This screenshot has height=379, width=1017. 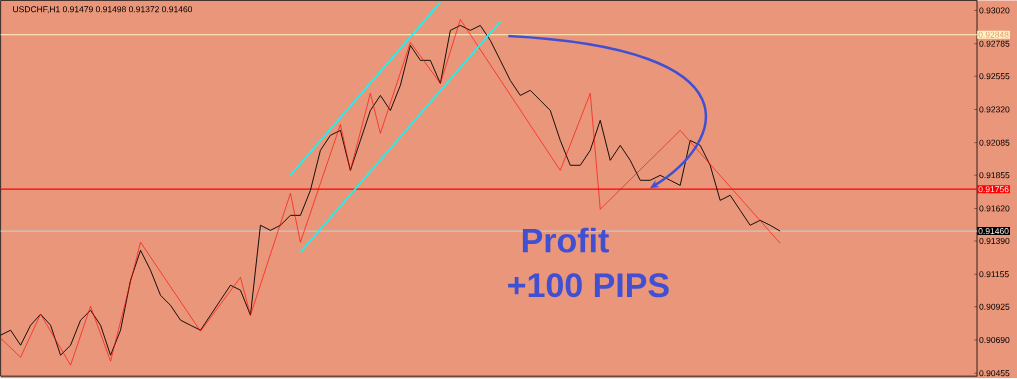 What do you see at coordinates (994, 142) in the screenshot?
I see `y-tick-label: 0.92085` at bounding box center [994, 142].